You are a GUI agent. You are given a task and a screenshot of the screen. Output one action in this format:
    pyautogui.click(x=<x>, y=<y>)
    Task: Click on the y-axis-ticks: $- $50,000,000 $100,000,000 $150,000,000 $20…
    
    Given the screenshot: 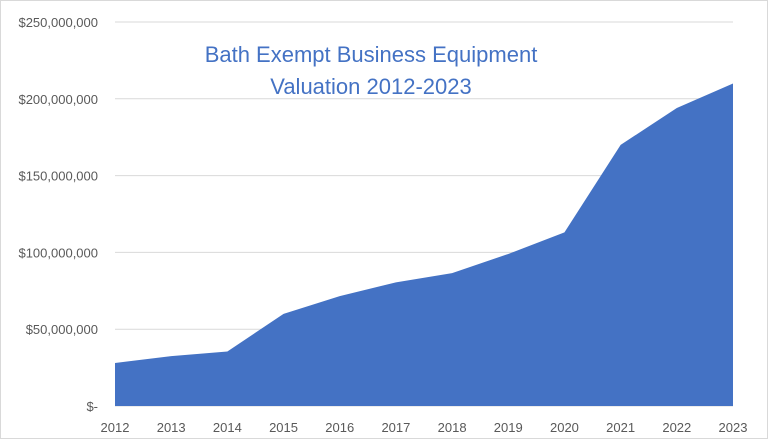 What is the action you would take?
    pyautogui.click(x=58, y=214)
    